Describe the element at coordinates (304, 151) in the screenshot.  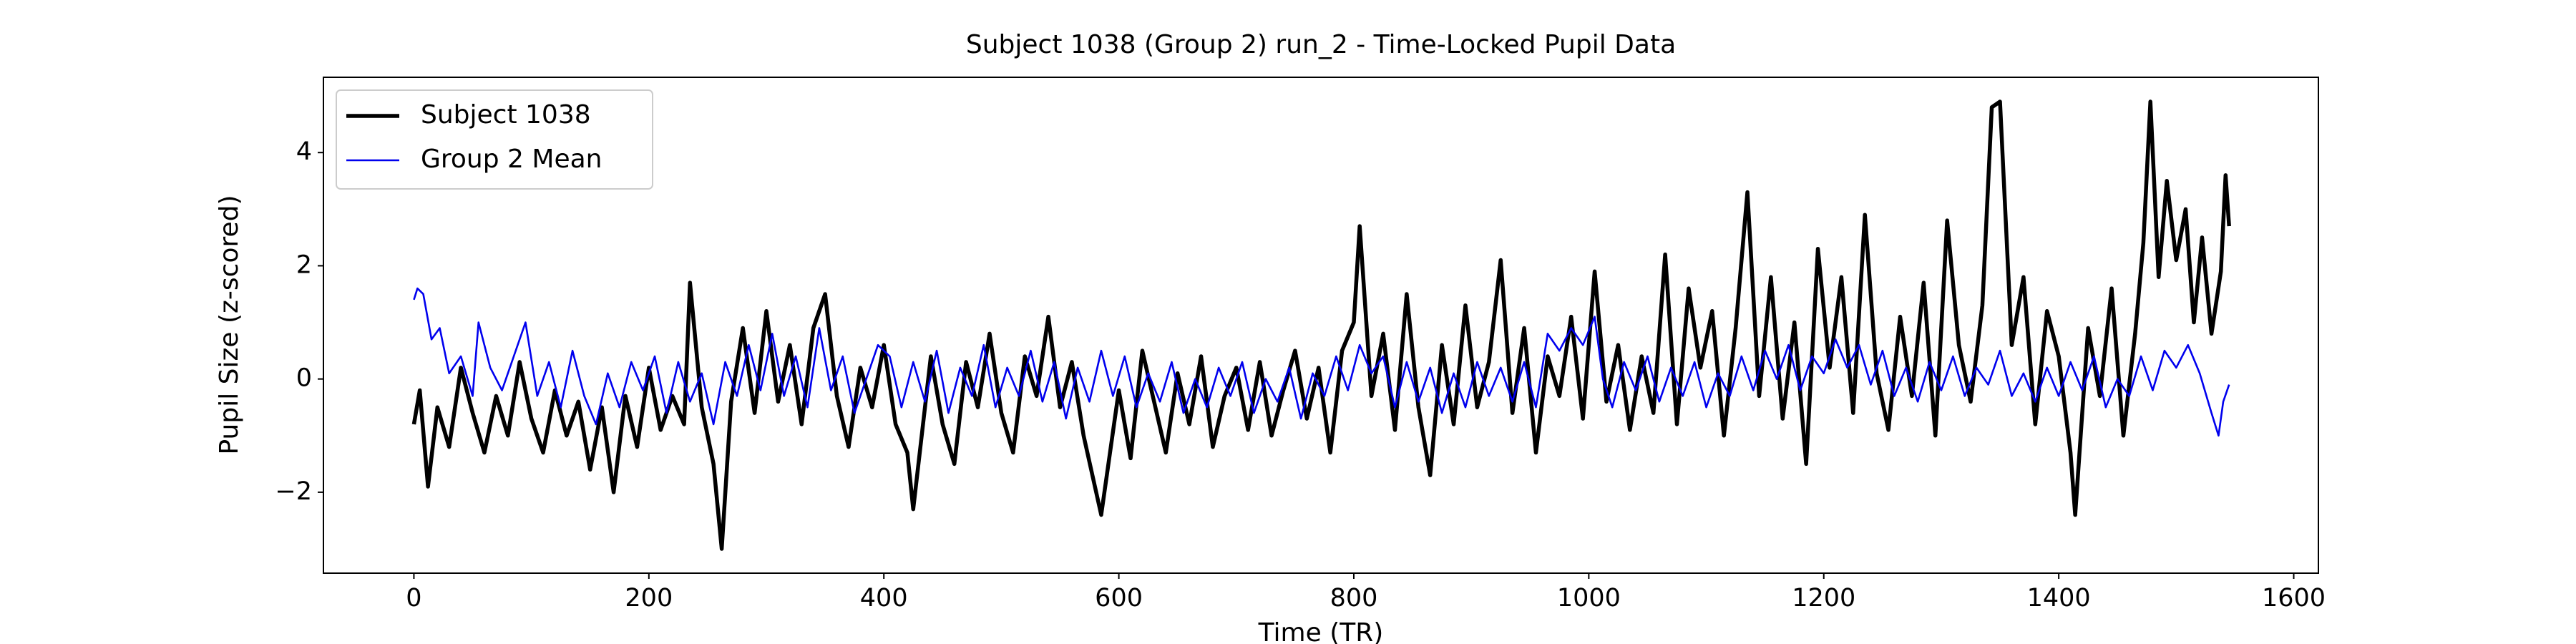
I see `y-tick-label: 4` at that location.